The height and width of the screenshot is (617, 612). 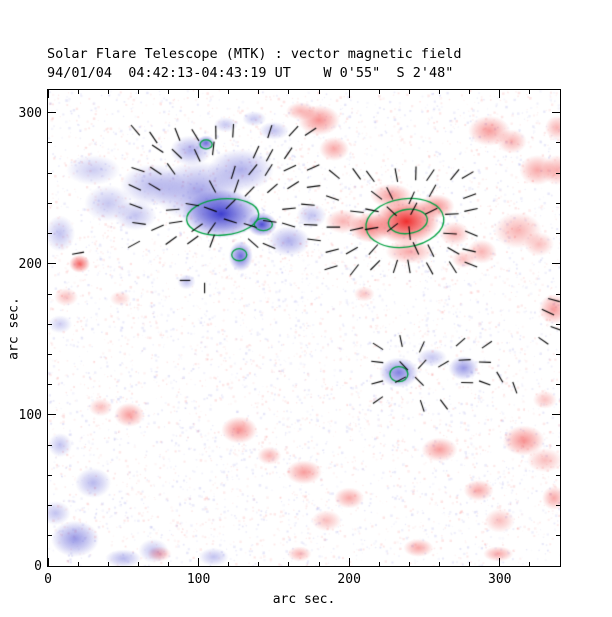 I want to click on y-tick-label: 300, so click(x=30, y=113).